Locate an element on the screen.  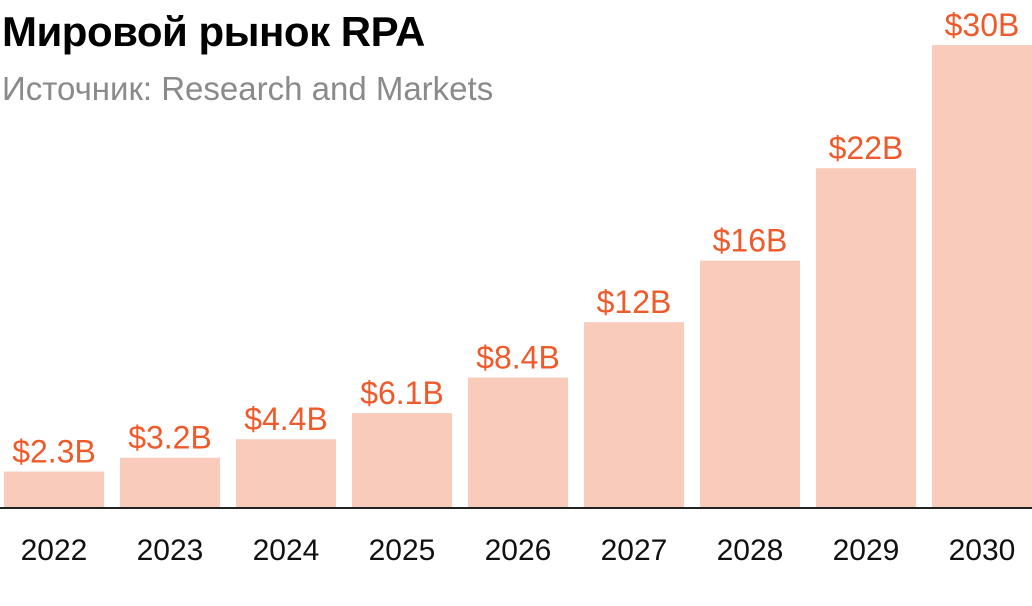
value-label-2026: $8.4B is located at coordinates (518, 358).